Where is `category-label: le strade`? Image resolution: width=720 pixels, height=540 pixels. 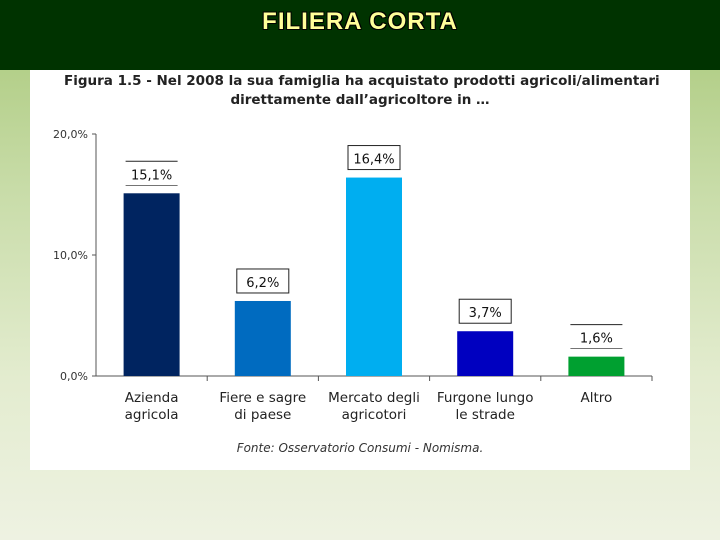 category-label: le strade is located at coordinates (485, 415).